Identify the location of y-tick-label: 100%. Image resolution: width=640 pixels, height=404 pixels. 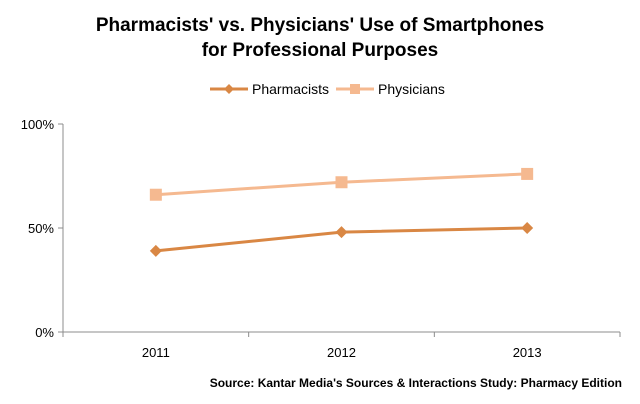
(38, 124).